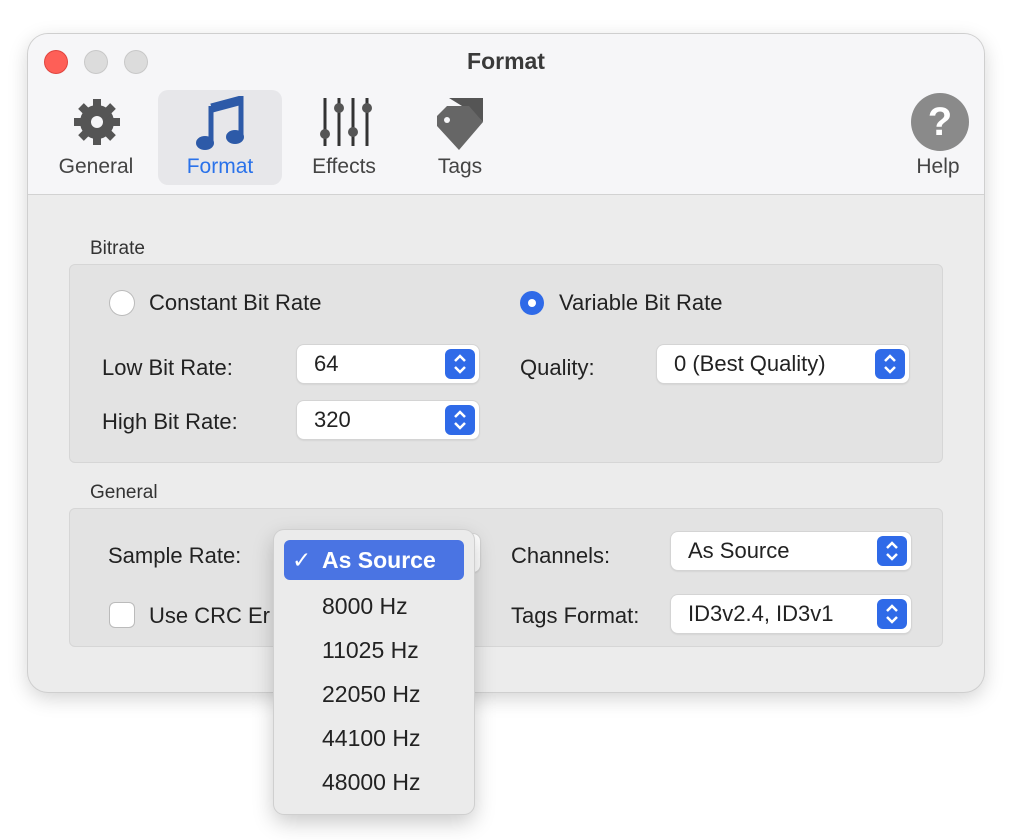  What do you see at coordinates (940, 122) in the screenshot?
I see `question-icon: ?` at bounding box center [940, 122].